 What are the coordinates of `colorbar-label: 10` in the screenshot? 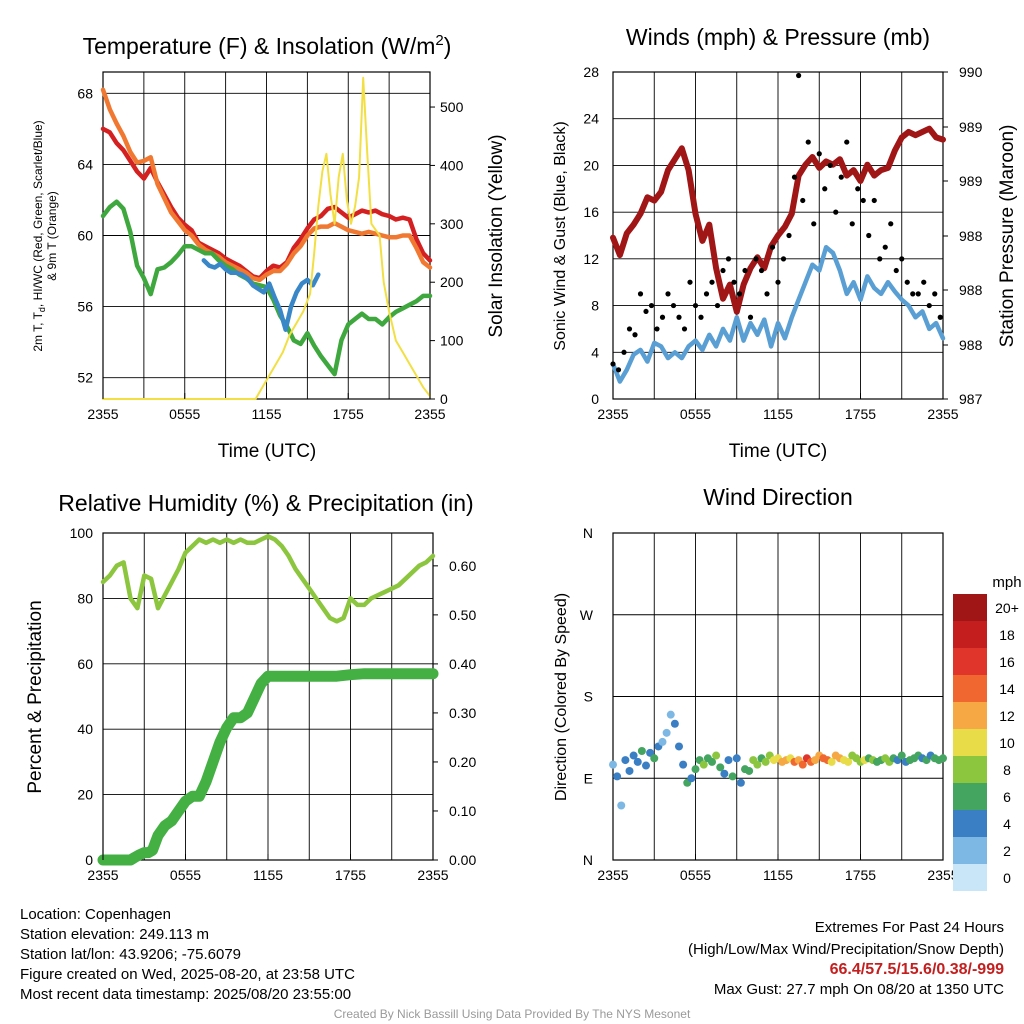 It's located at (1007, 743).